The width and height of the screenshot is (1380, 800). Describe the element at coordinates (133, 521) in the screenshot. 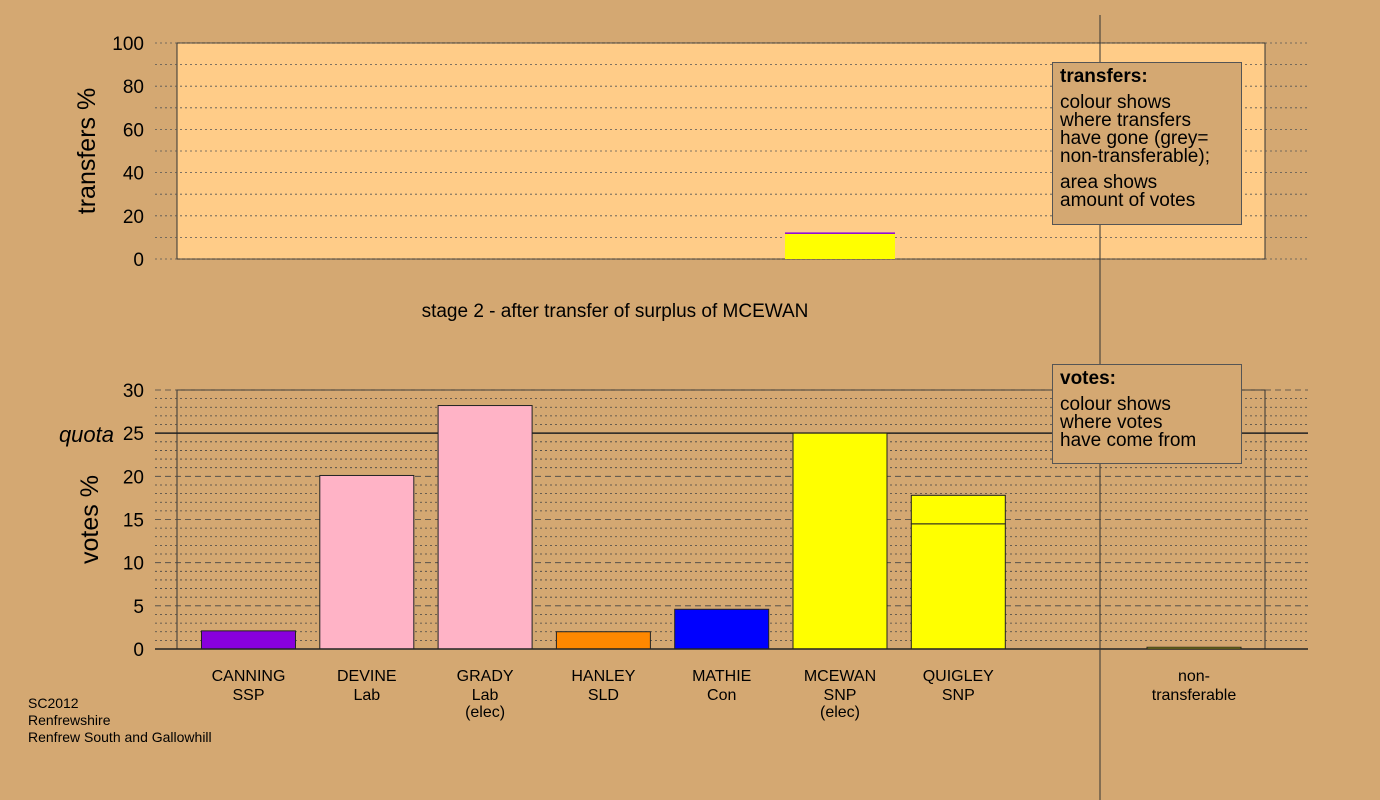

I see `votes-y-tick-label: 15` at that location.